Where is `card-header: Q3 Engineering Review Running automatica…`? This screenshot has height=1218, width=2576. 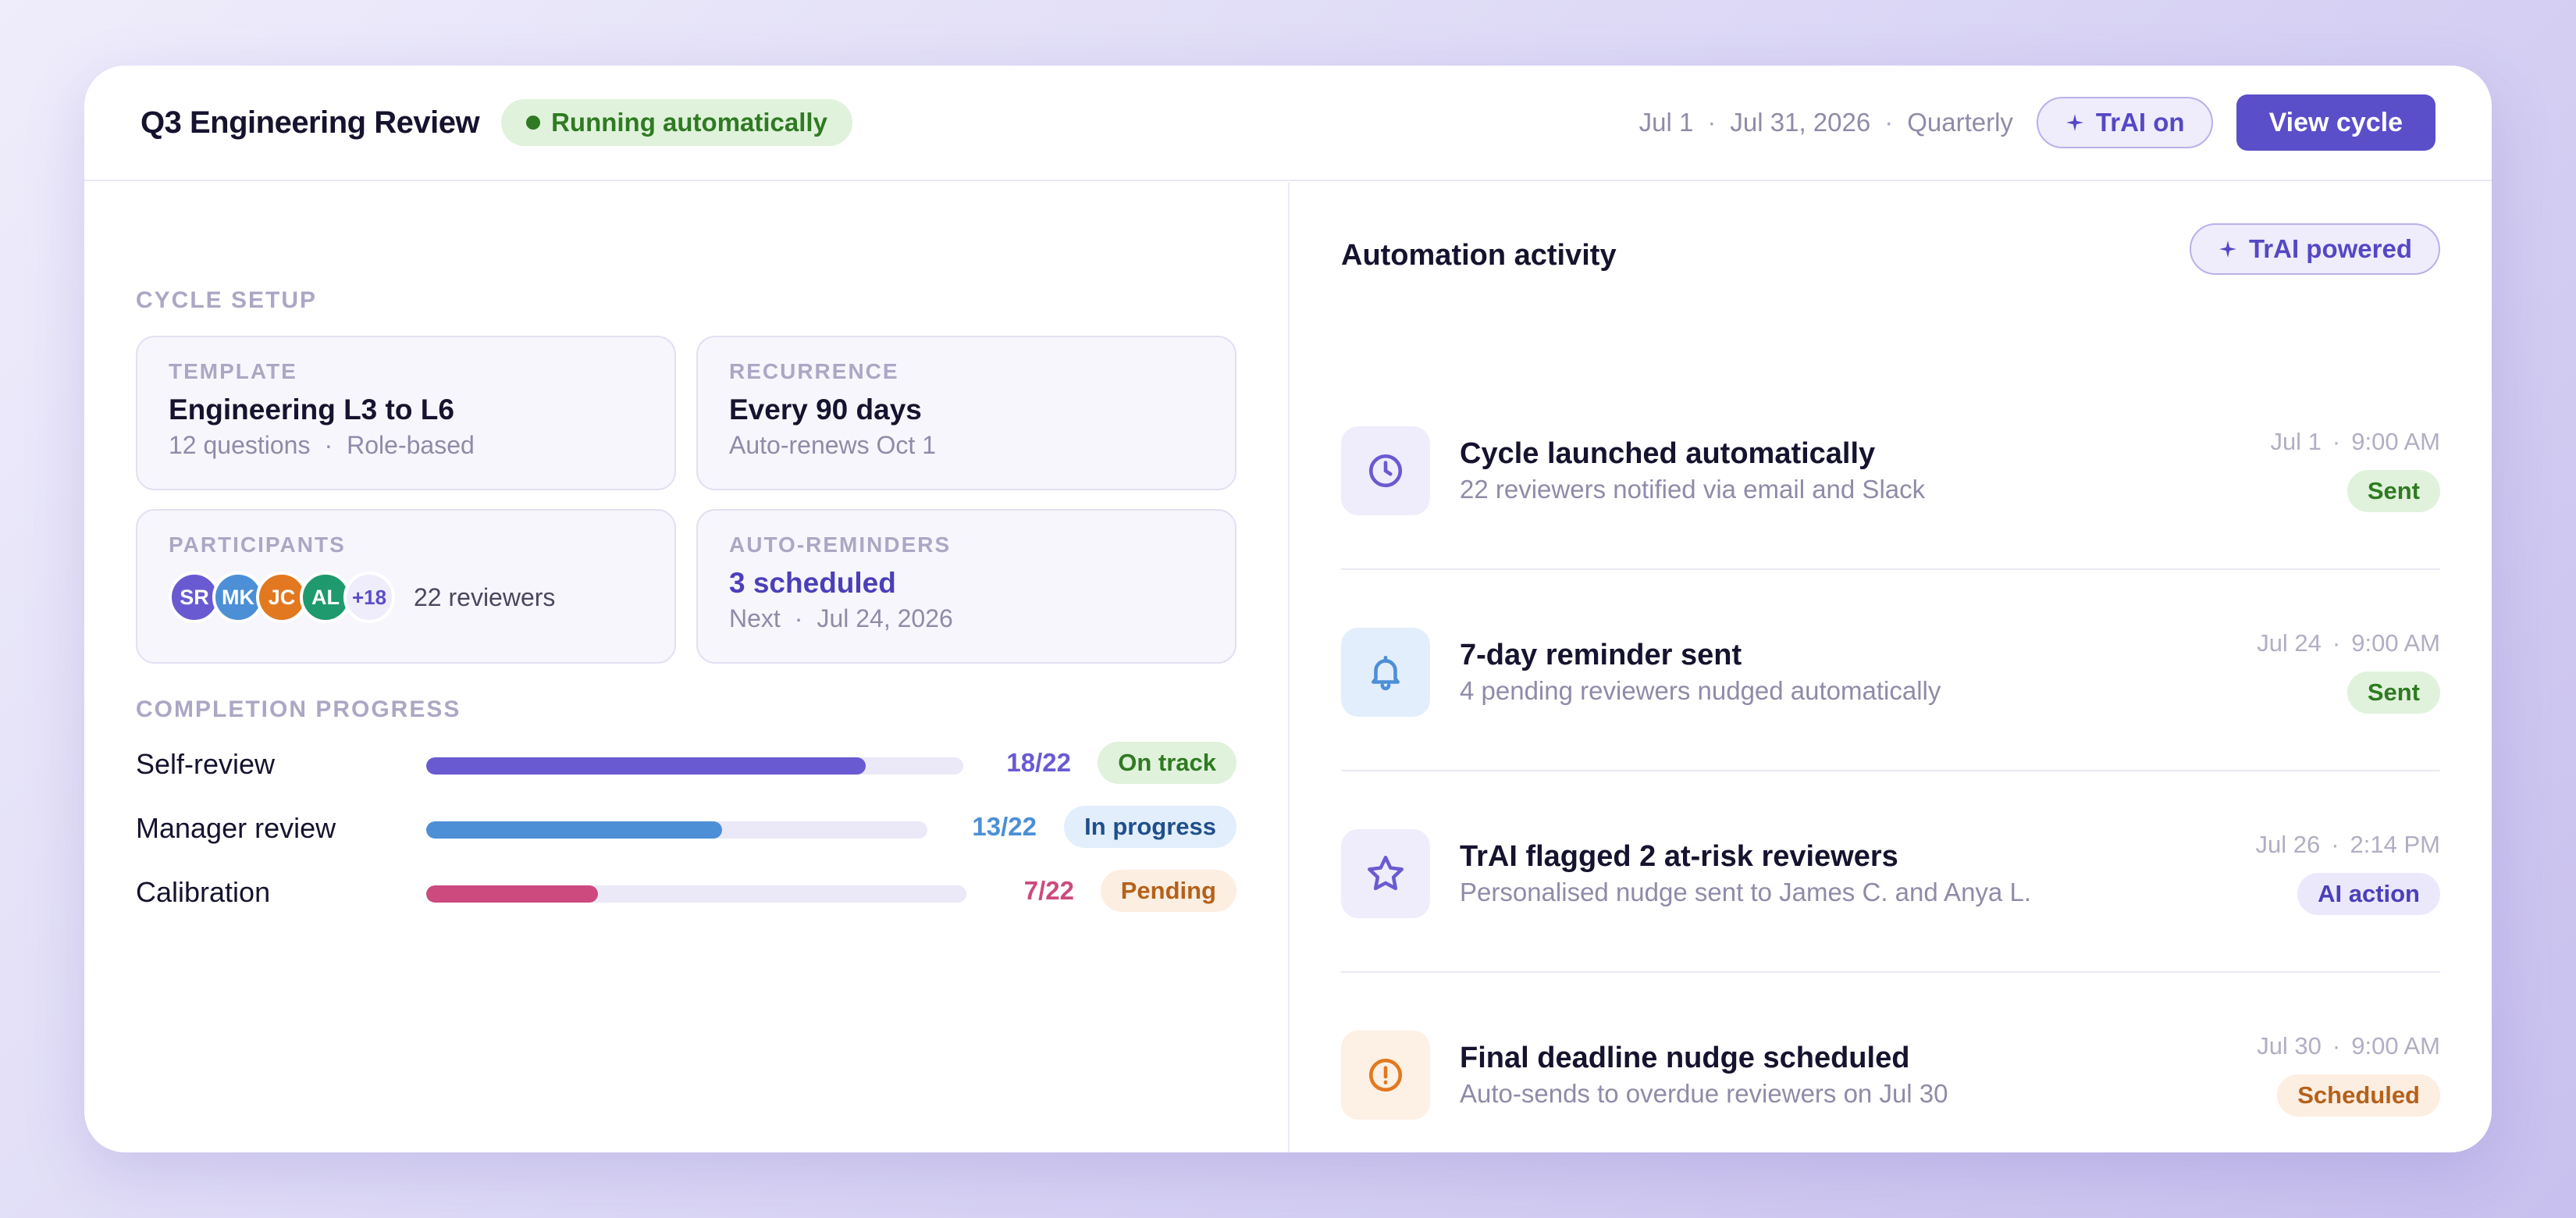 card-header: Q3 Engineering Review Running automatica… is located at coordinates (1288, 123).